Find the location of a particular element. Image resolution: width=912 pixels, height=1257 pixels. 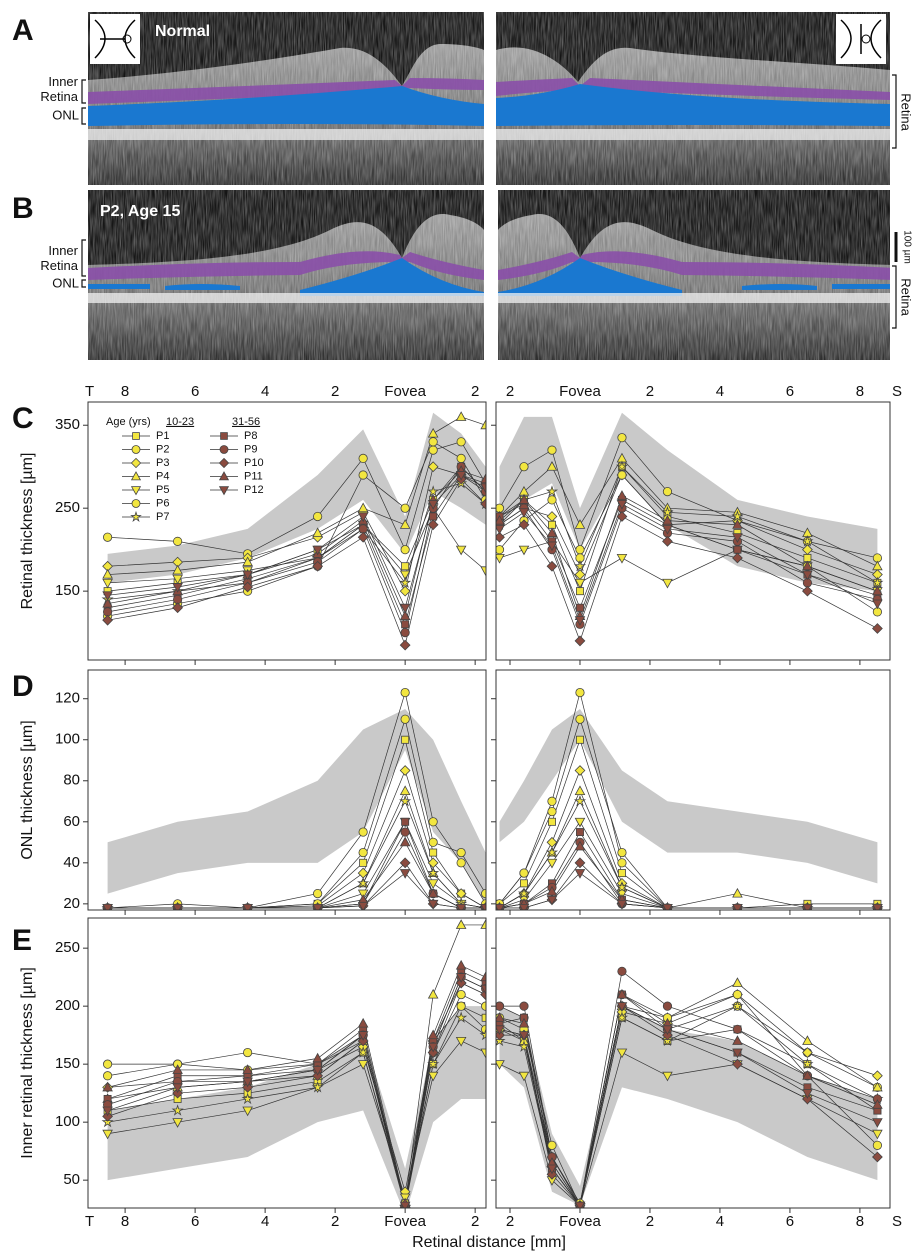

x-tick-label: 6 is located at coordinates (790, 1221).